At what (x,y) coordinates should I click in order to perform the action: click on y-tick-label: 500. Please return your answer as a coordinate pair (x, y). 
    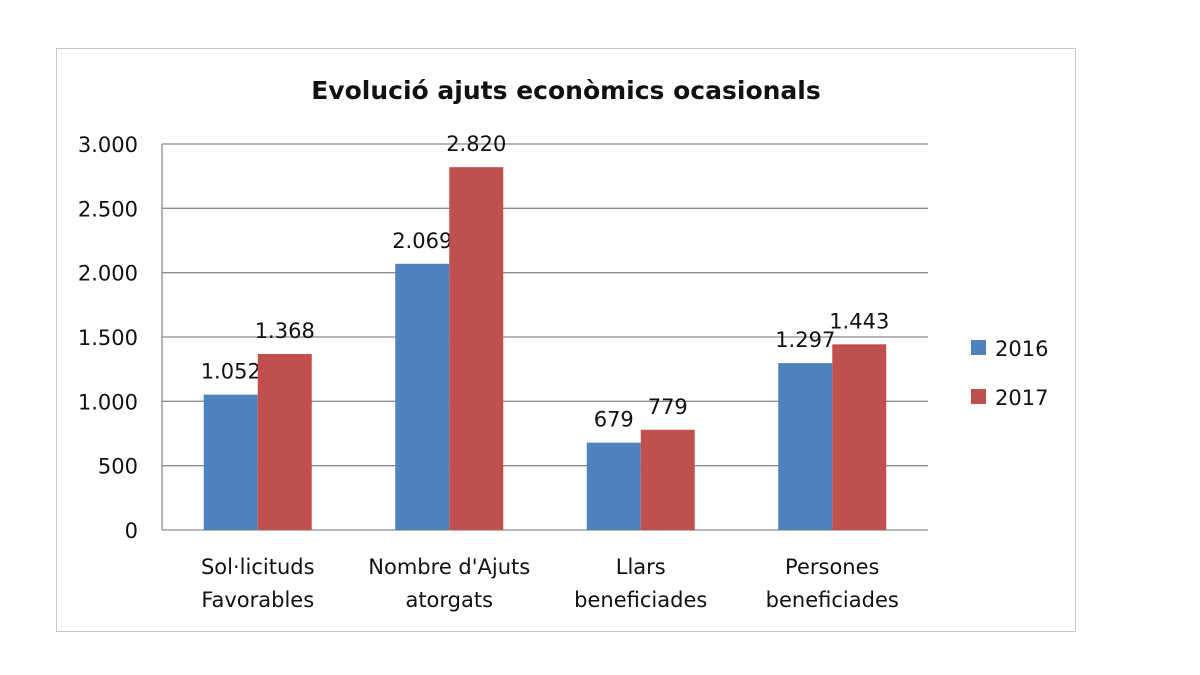
    Looking at the image, I should click on (118, 467).